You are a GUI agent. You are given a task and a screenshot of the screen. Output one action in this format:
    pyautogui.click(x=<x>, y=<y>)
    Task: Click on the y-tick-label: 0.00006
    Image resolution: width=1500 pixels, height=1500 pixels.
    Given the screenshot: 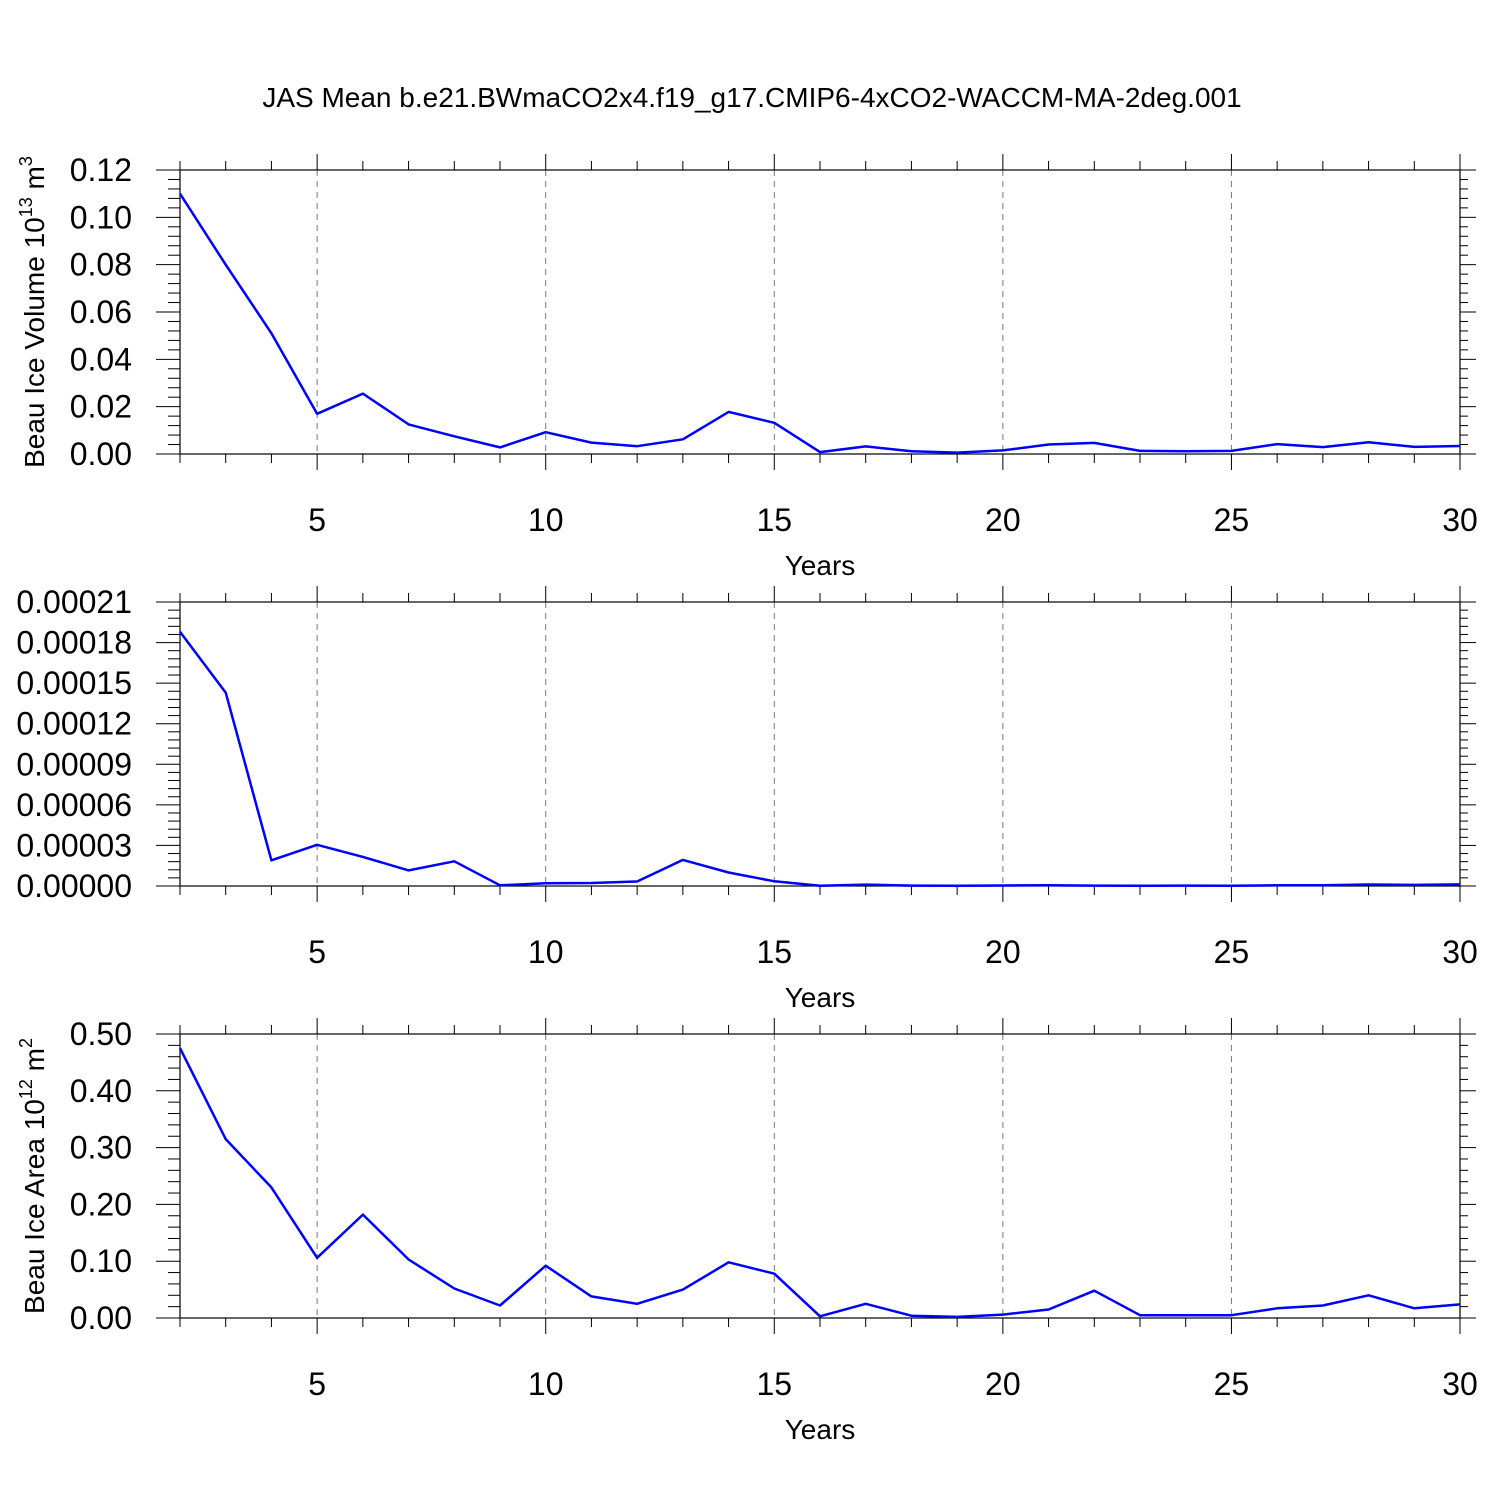 What is the action you would take?
    pyautogui.click(x=74, y=805)
    